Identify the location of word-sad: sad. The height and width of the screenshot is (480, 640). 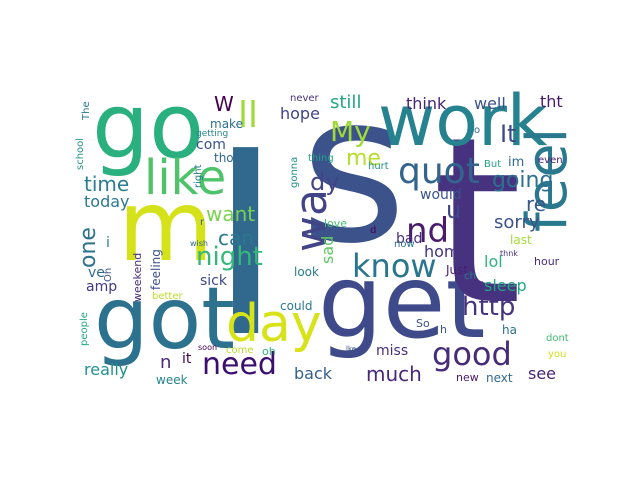
(327, 249).